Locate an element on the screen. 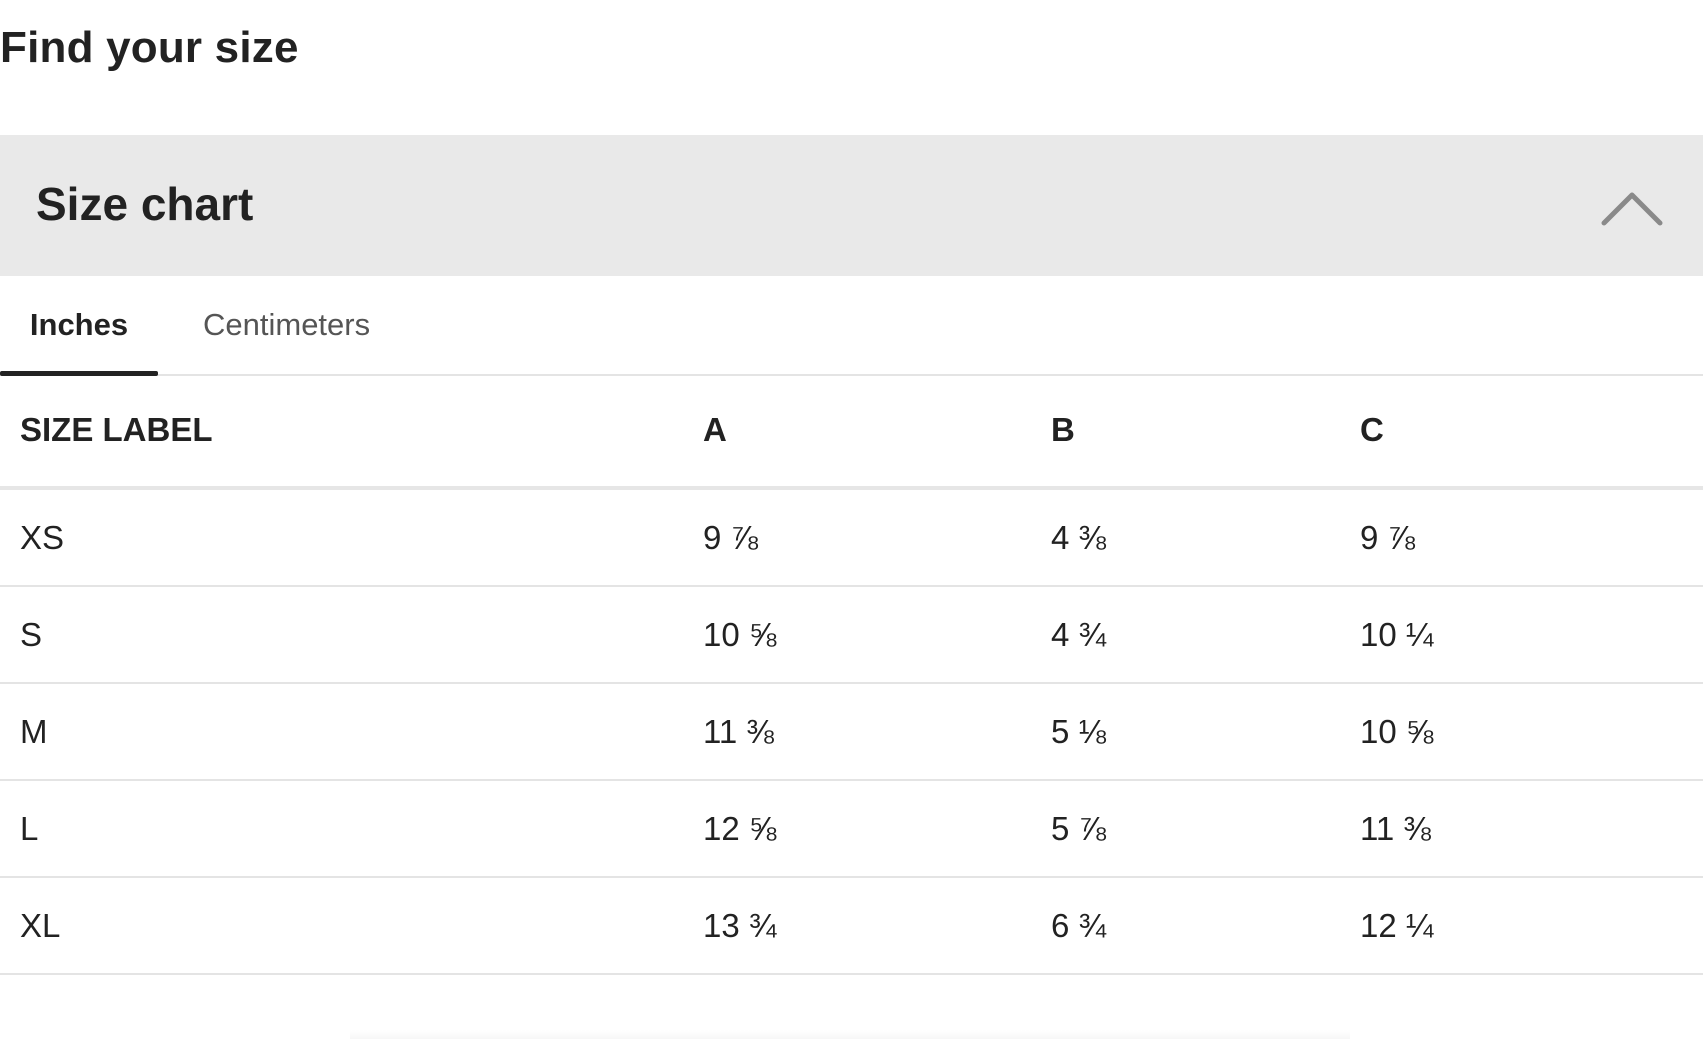 The image size is (1703, 1039). table-header-row: SIZE LABEL A B C is located at coordinates (851, 432).